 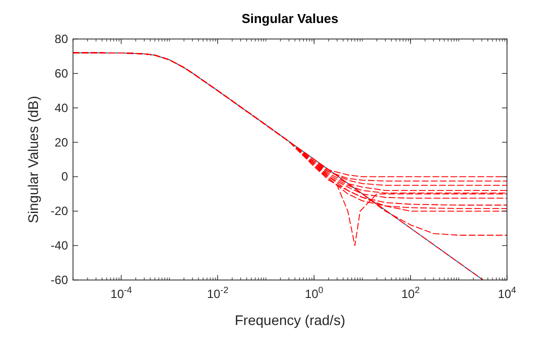 I want to click on x-tick-label: 10$^{4}$, so click(x=507, y=293).